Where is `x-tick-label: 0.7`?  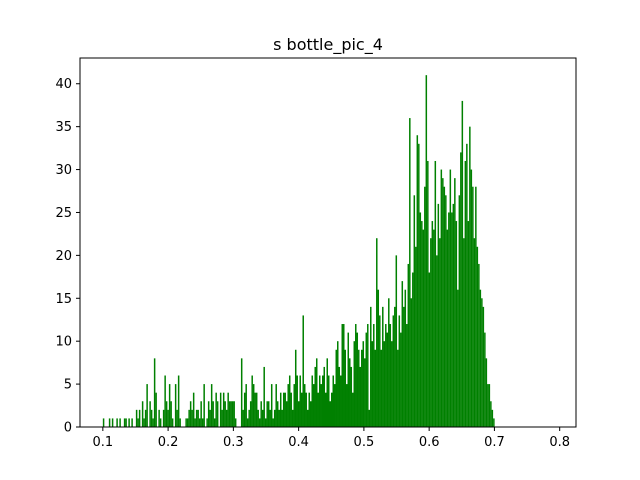
x-tick-label: 0.7 is located at coordinates (494, 442).